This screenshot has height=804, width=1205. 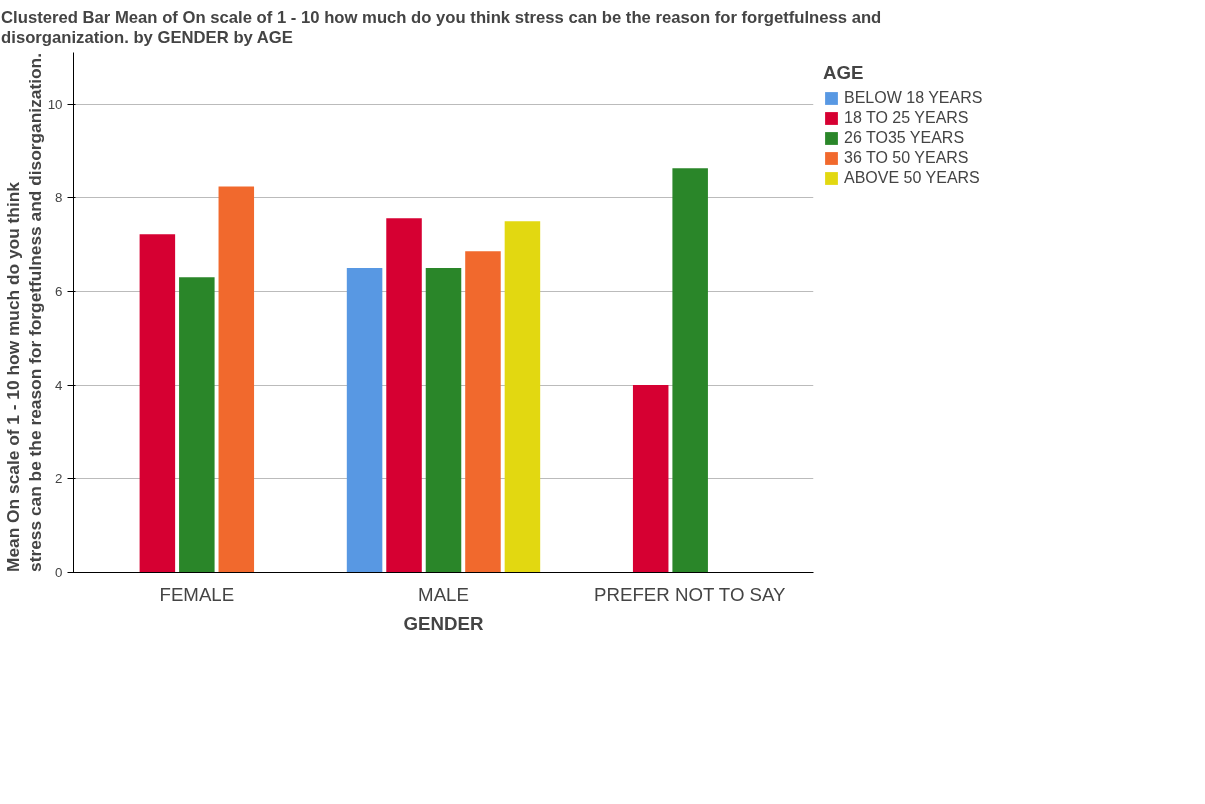 What do you see at coordinates (443, 594) in the screenshot?
I see `x-tick-label: MALE` at bounding box center [443, 594].